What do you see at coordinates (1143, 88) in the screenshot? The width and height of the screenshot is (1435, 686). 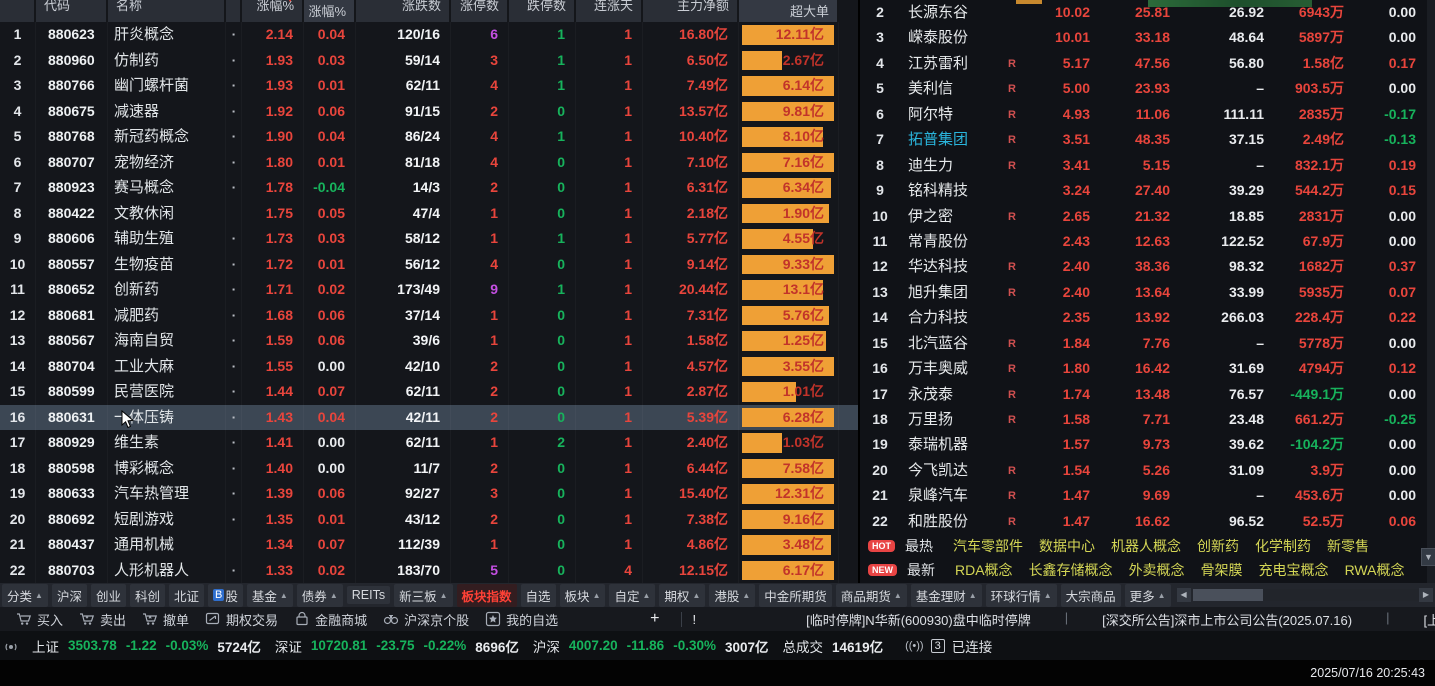 I see `table-row: 5 美利信 R 5.00 23.93 – 903.5万 0.00` at bounding box center [1143, 88].